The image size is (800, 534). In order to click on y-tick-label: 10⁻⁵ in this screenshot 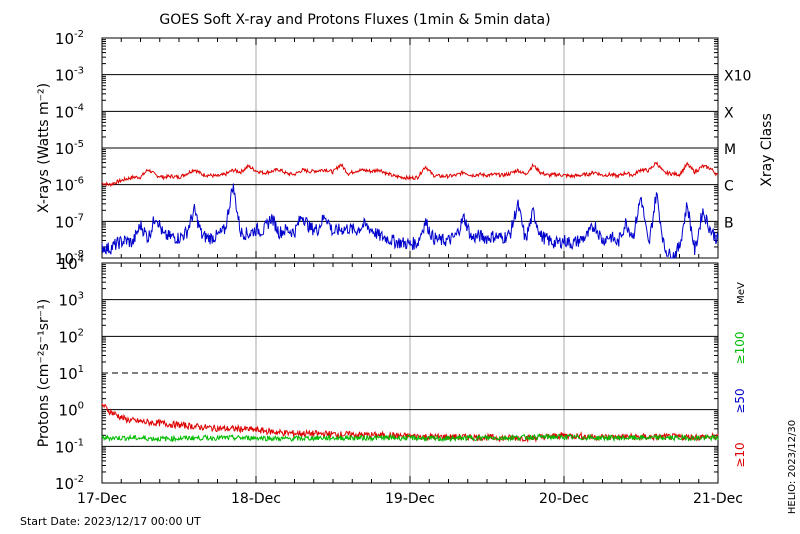, I will do `click(69, 148)`.